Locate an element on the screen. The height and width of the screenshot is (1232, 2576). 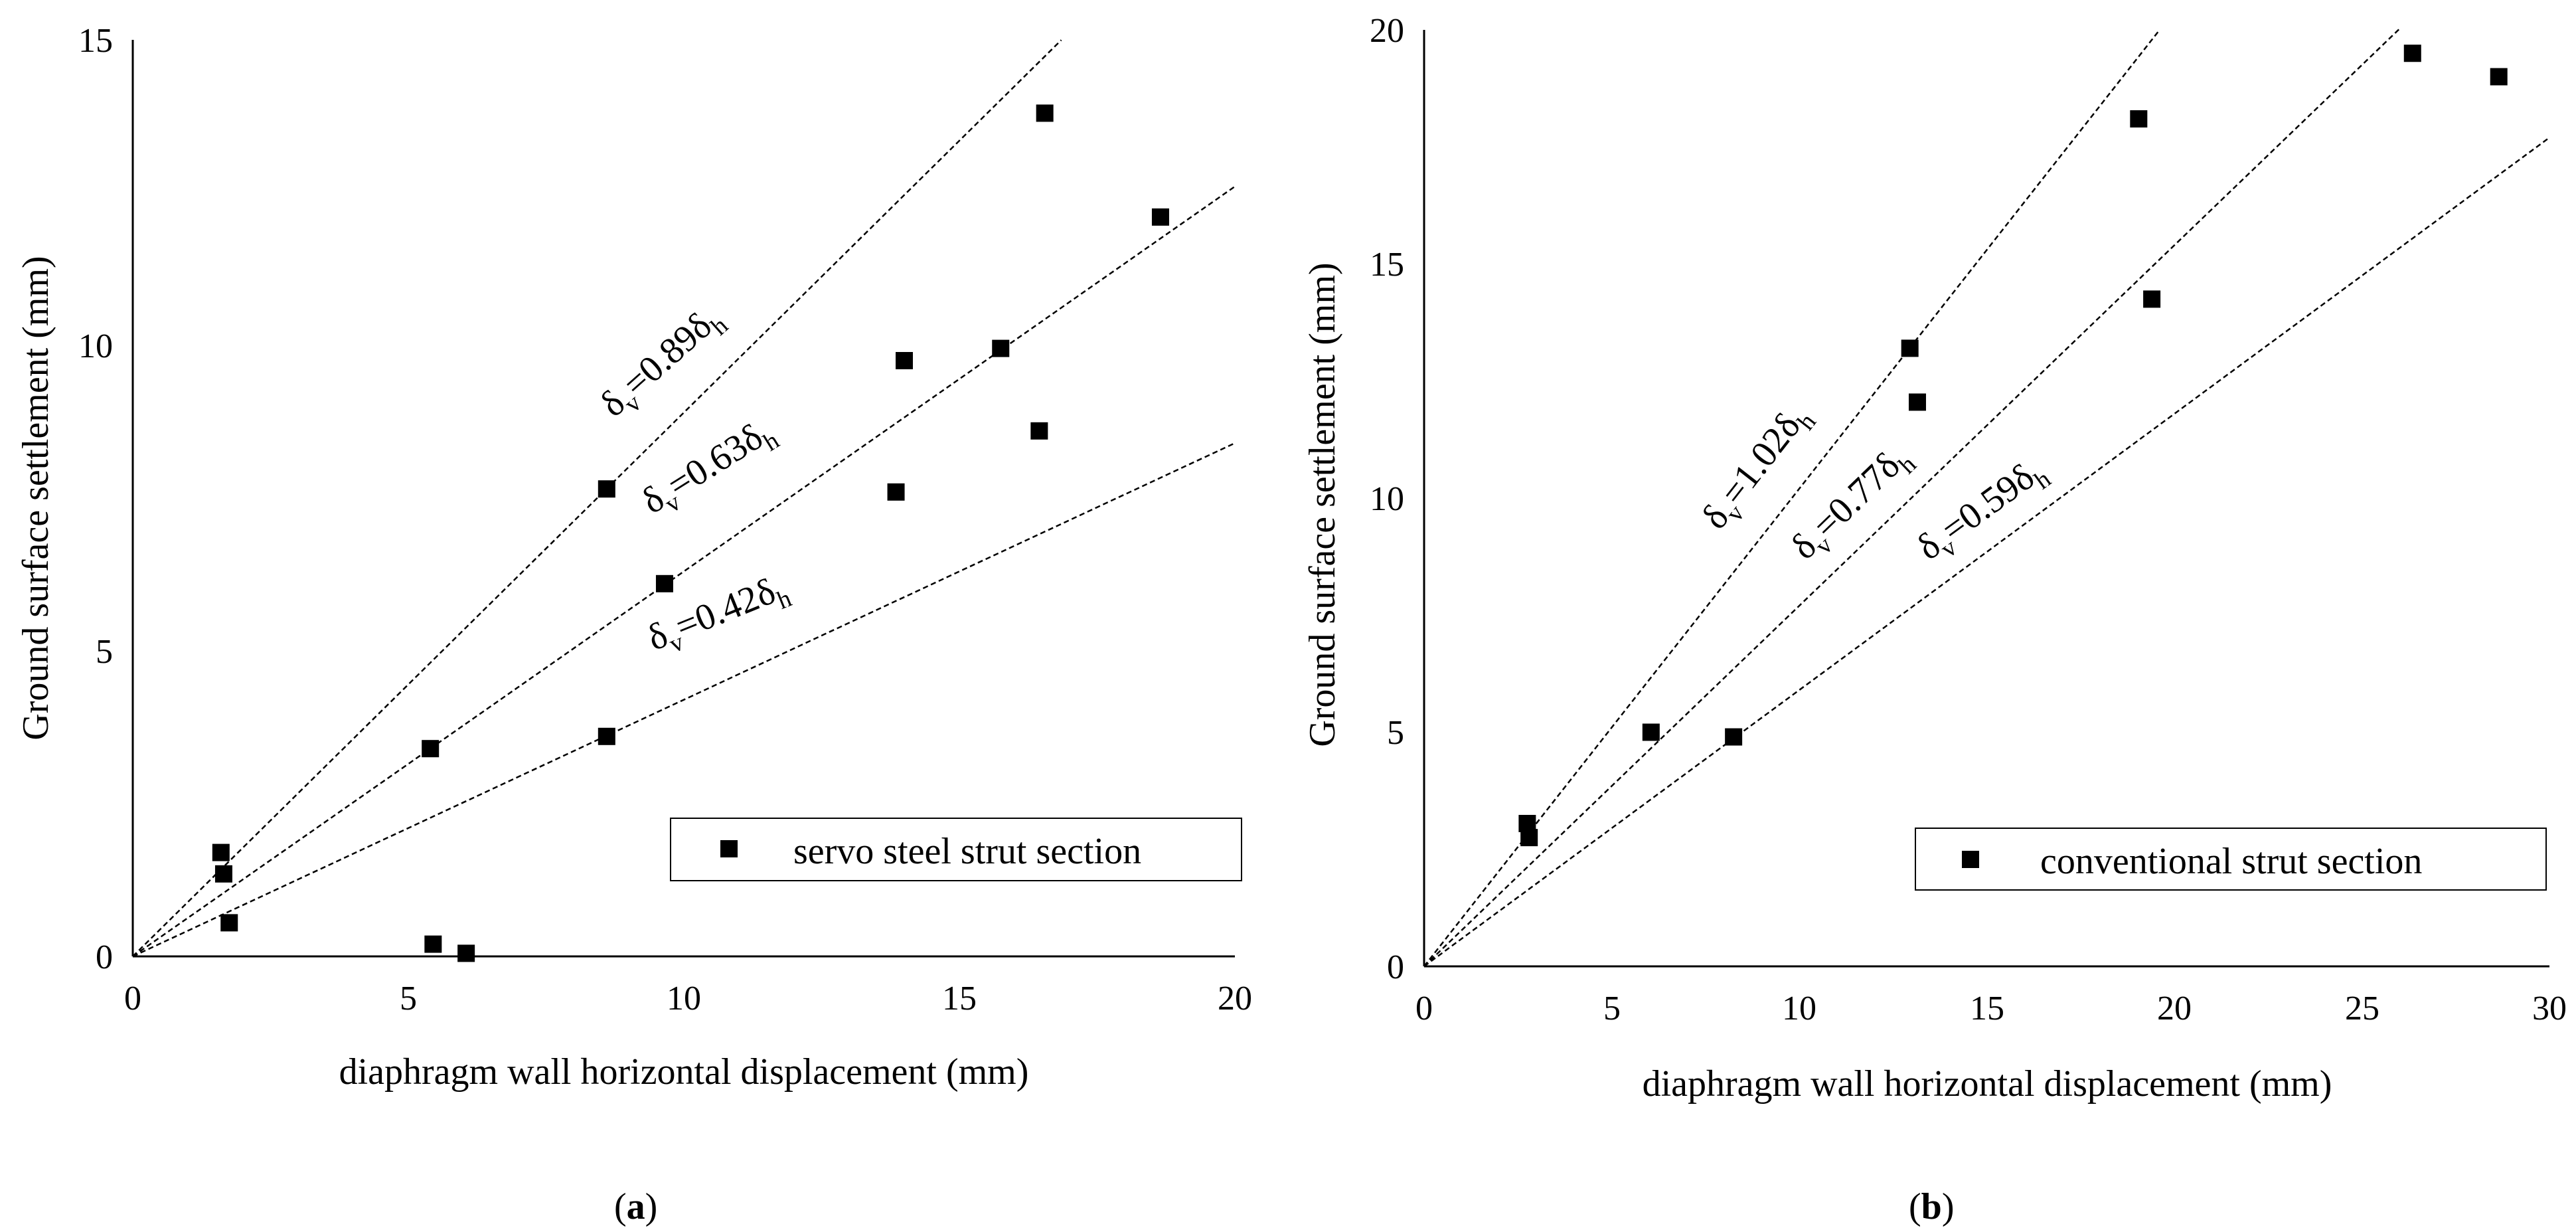
annotation-label: δv=1.02δh is located at coordinates (1757, 468).